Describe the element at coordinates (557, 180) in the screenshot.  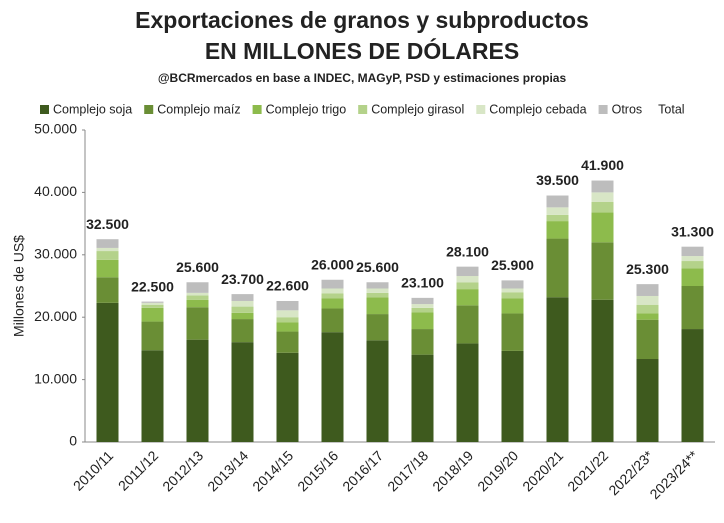
I see `total-label: 39.500` at that location.